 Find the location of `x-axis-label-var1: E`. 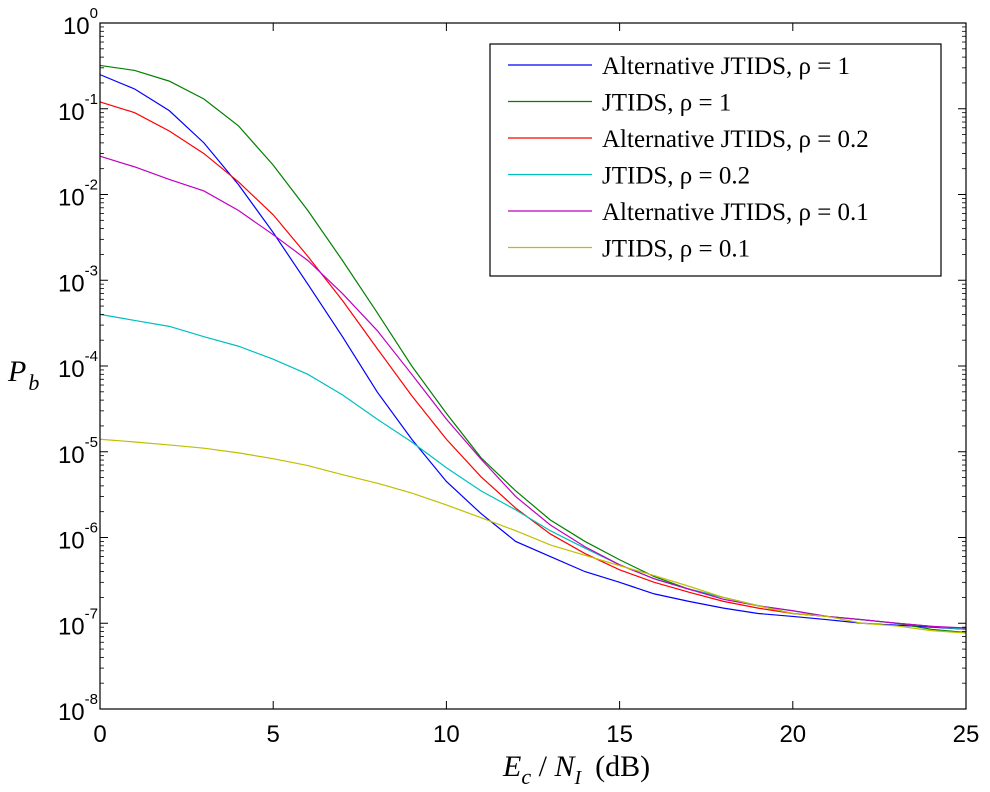

x-axis-label-var1: E is located at coordinates (511, 766).